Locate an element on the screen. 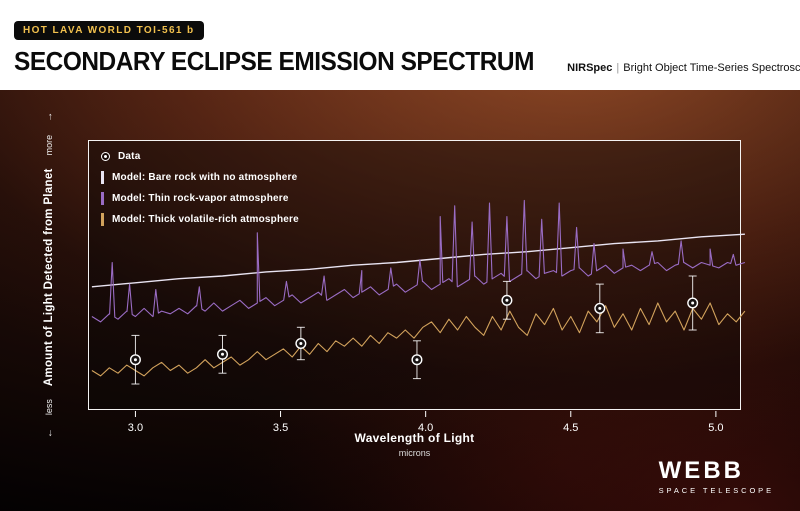 Image resolution: width=800 pixels, height=511 pixels. bare-rock-line-swatch-icon is located at coordinates (102, 177).